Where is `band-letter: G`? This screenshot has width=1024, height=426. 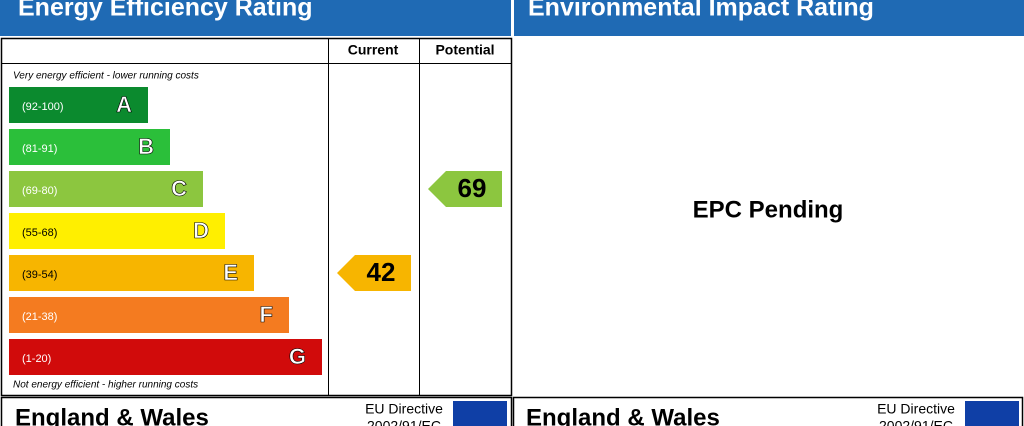 band-letter: G is located at coordinates (297, 356).